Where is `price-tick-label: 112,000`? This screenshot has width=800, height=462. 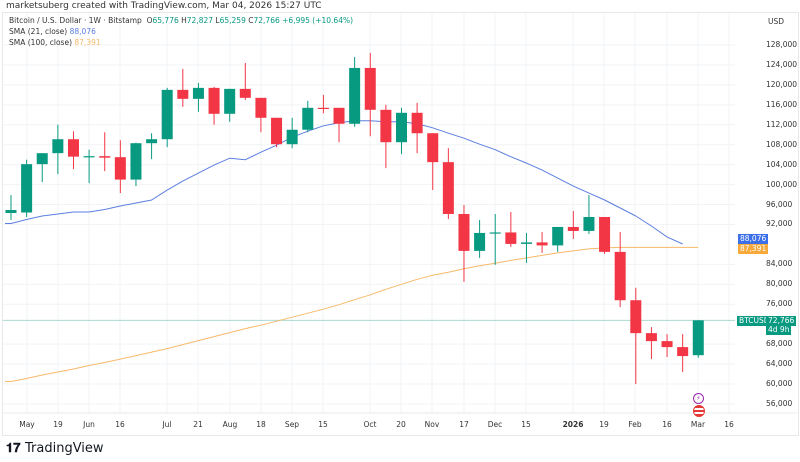
price-tick-label: 112,000 is located at coordinates (782, 124).